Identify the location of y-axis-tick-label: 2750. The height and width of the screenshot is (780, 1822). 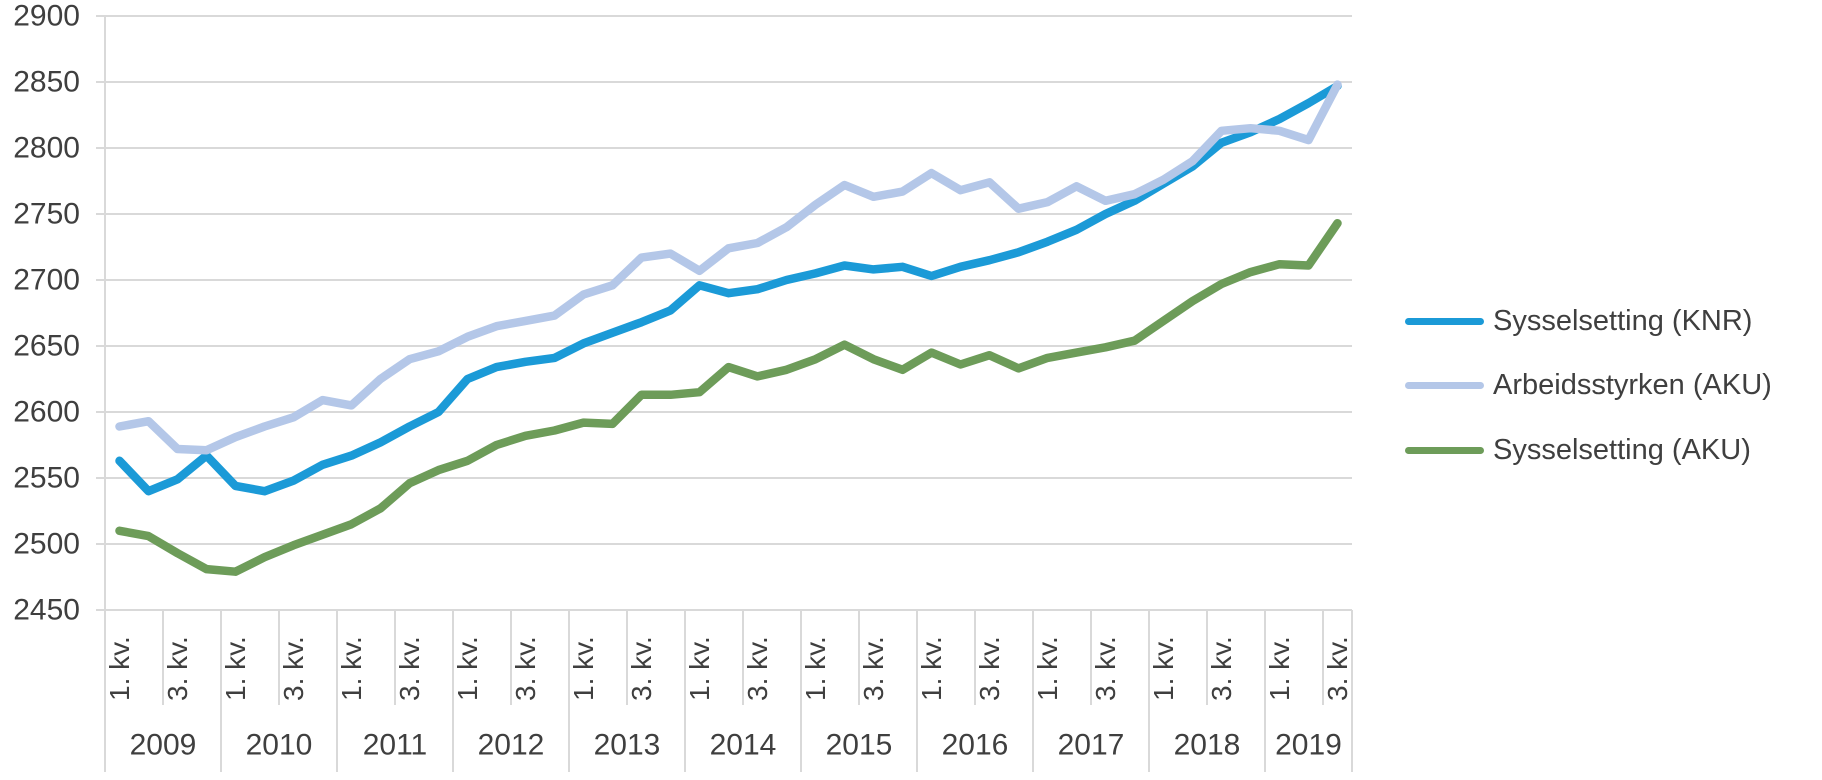
(46, 214).